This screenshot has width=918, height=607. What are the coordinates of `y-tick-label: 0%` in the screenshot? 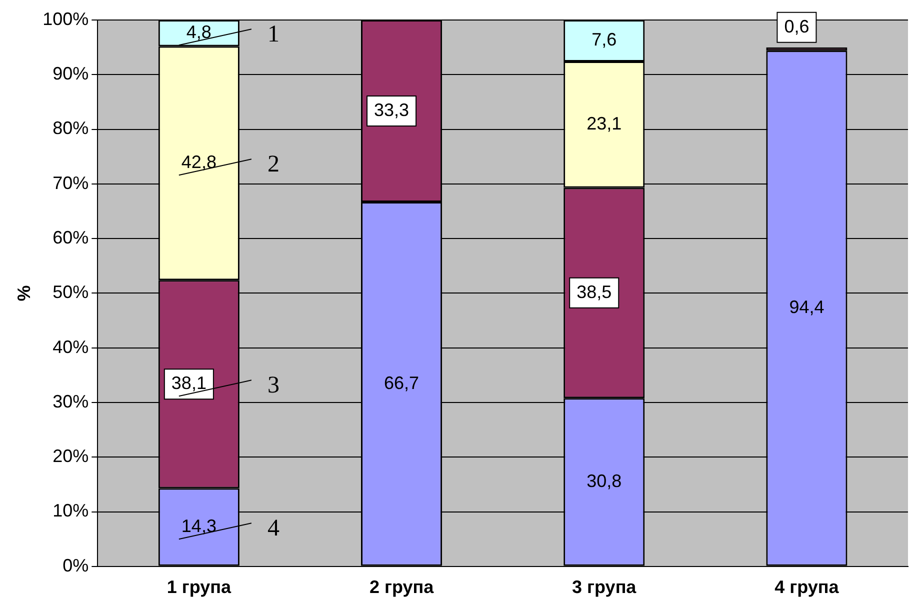 It's located at (75, 565).